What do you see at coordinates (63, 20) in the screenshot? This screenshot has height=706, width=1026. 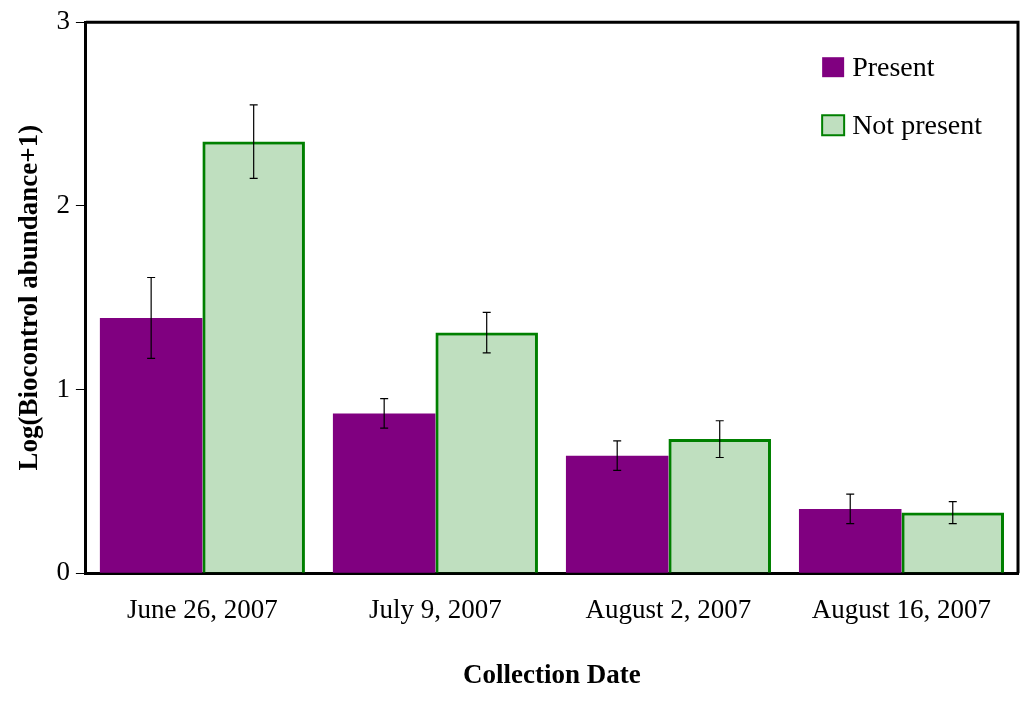 I see `y-tick-label: 3` at bounding box center [63, 20].